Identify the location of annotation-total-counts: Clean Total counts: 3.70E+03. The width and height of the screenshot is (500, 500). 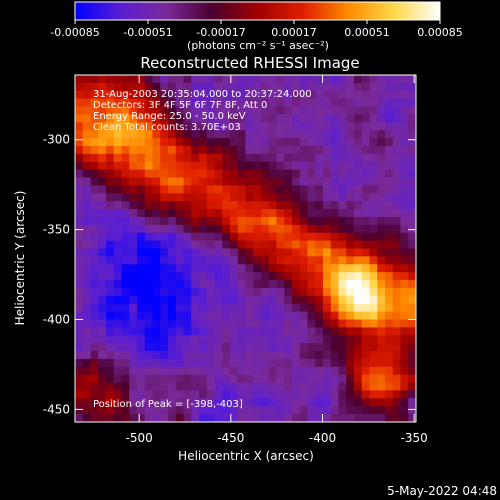
(167, 127).